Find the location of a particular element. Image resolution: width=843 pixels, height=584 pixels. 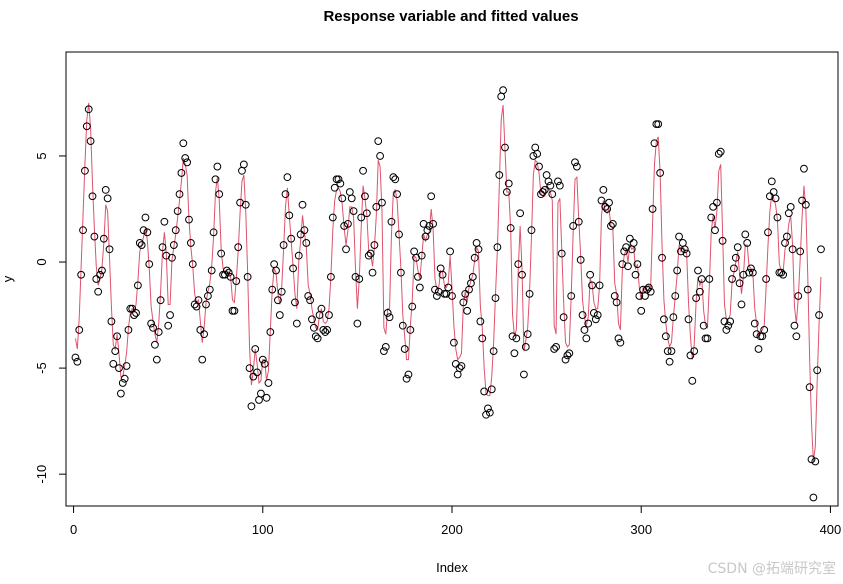

x-tick-label: 0 is located at coordinates (73, 529).